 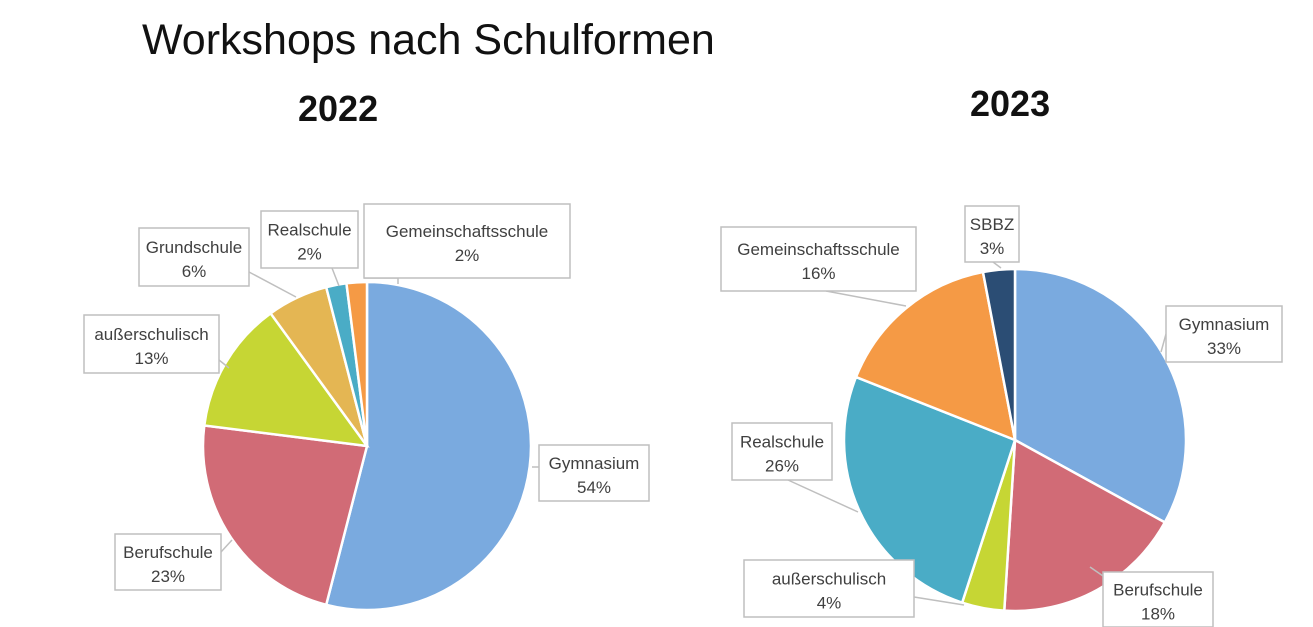 What do you see at coordinates (272, 284) in the screenshot?
I see `leader-line-grundschule` at bounding box center [272, 284].